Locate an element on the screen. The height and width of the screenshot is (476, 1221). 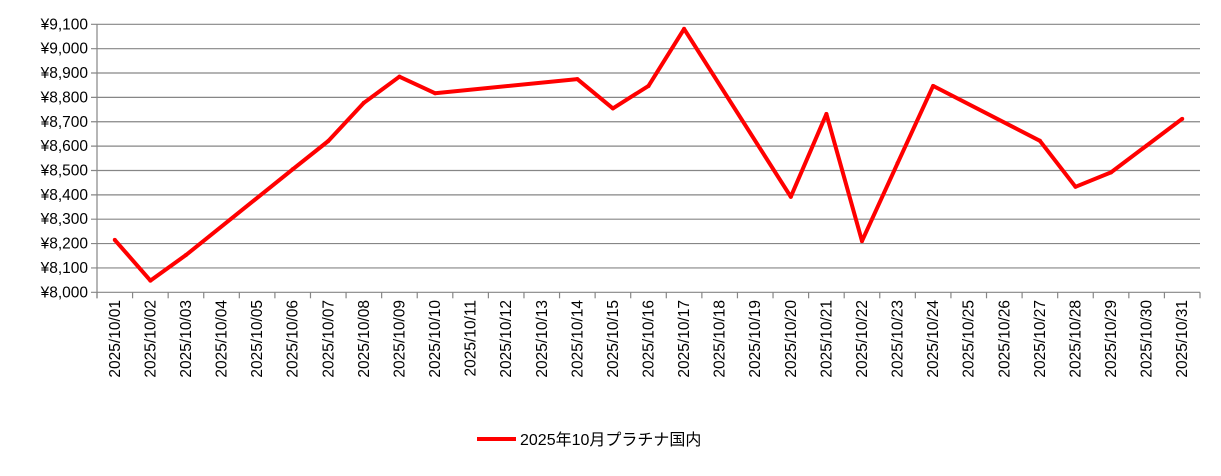
y-tick-label: ¥8,500 is located at coordinates (64, 170).